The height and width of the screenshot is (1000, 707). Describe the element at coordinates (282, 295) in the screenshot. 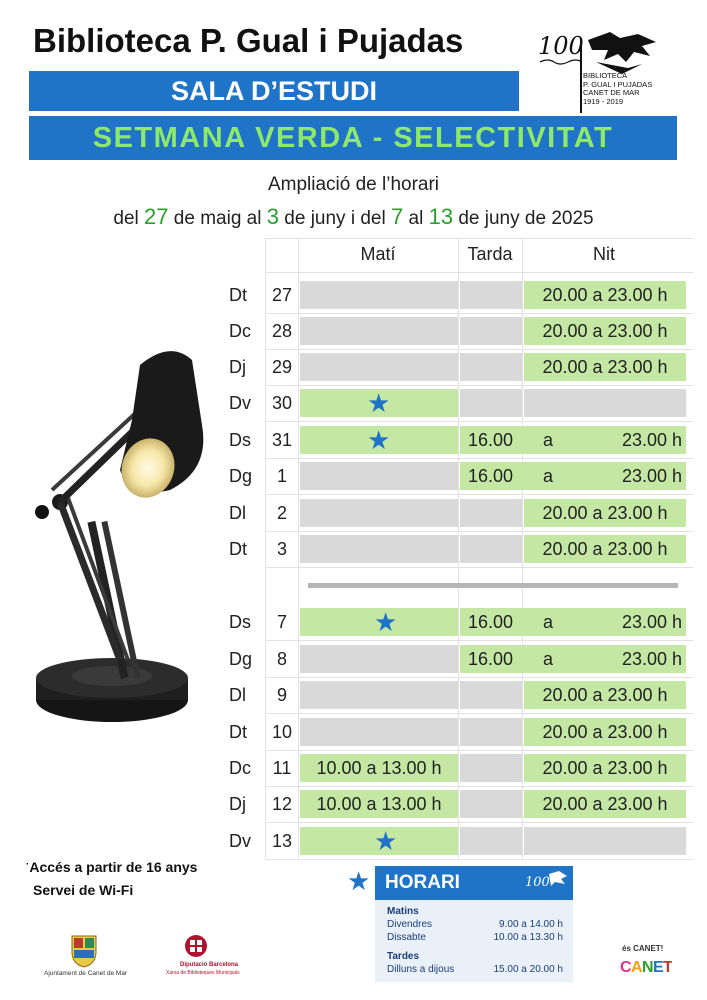

I see `day-number: 27` at that location.